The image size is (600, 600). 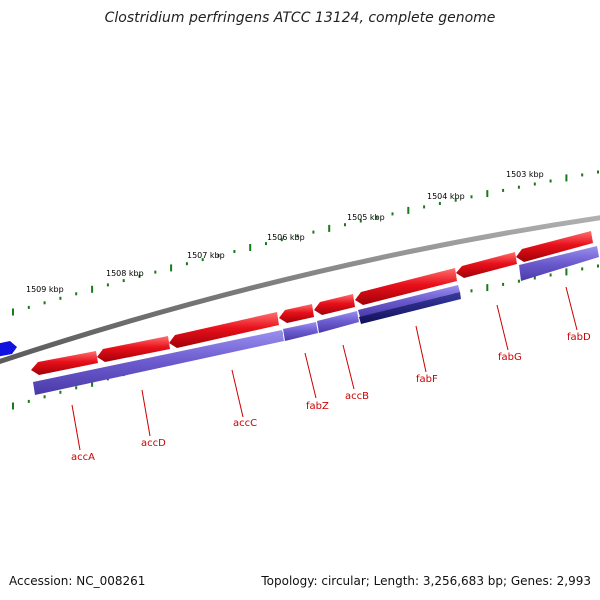 What do you see at coordinates (510, 357) in the screenshot?
I see `gene-label: fabG` at bounding box center [510, 357].